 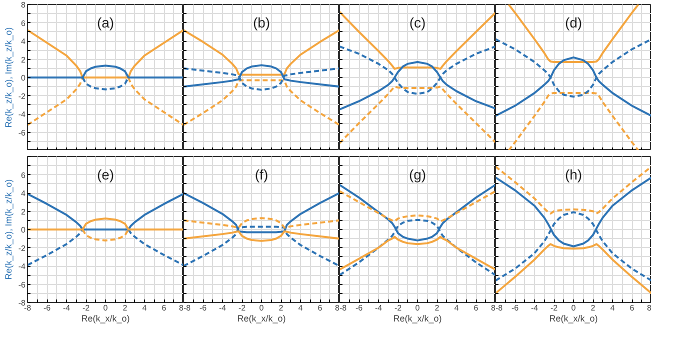 What do you see at coordinates (261, 174) in the screenshot?
I see `text: (f)` at bounding box center [261, 174].